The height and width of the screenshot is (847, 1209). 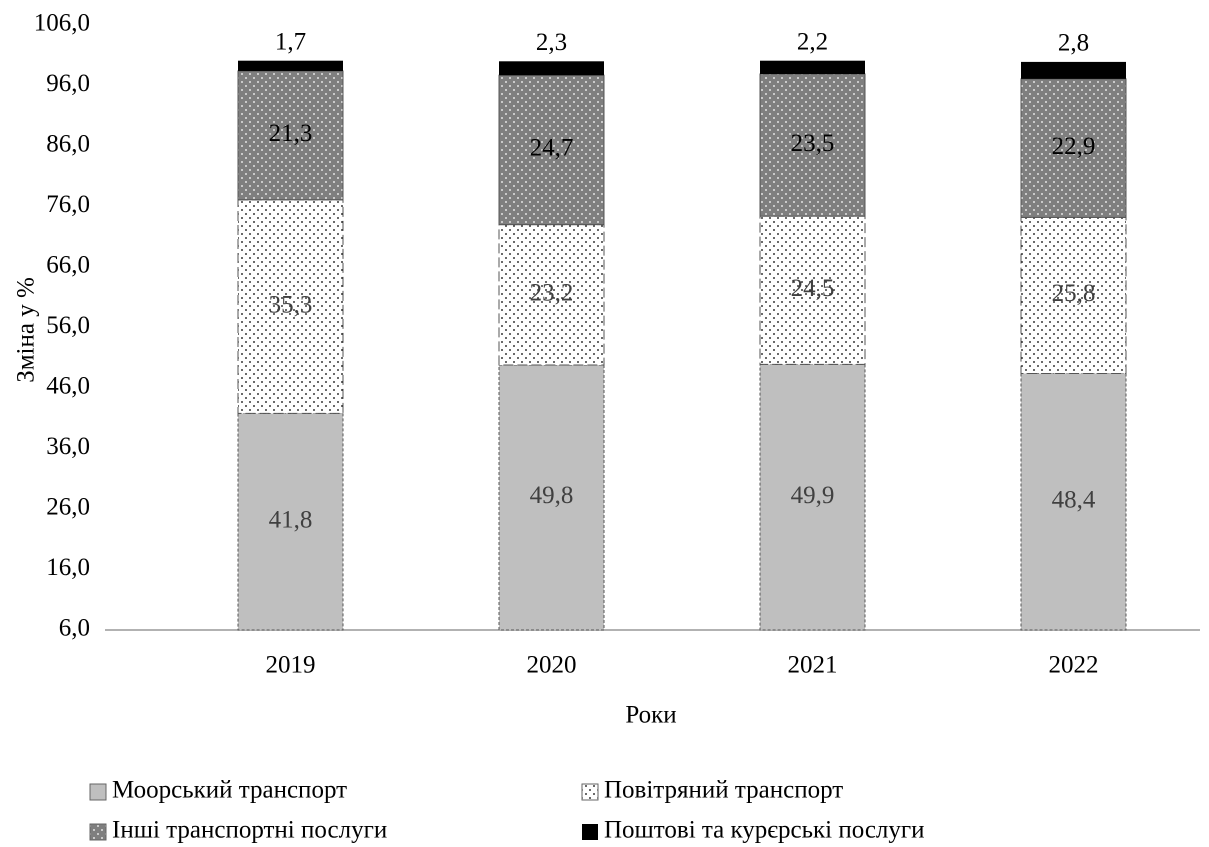 I want to click on data-label: 35,3, so click(x=291, y=304).